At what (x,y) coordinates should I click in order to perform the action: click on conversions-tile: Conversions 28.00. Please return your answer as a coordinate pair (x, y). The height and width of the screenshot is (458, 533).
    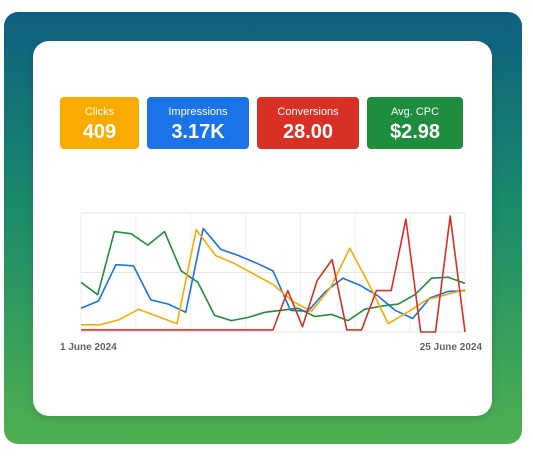
    Looking at the image, I should click on (308, 123).